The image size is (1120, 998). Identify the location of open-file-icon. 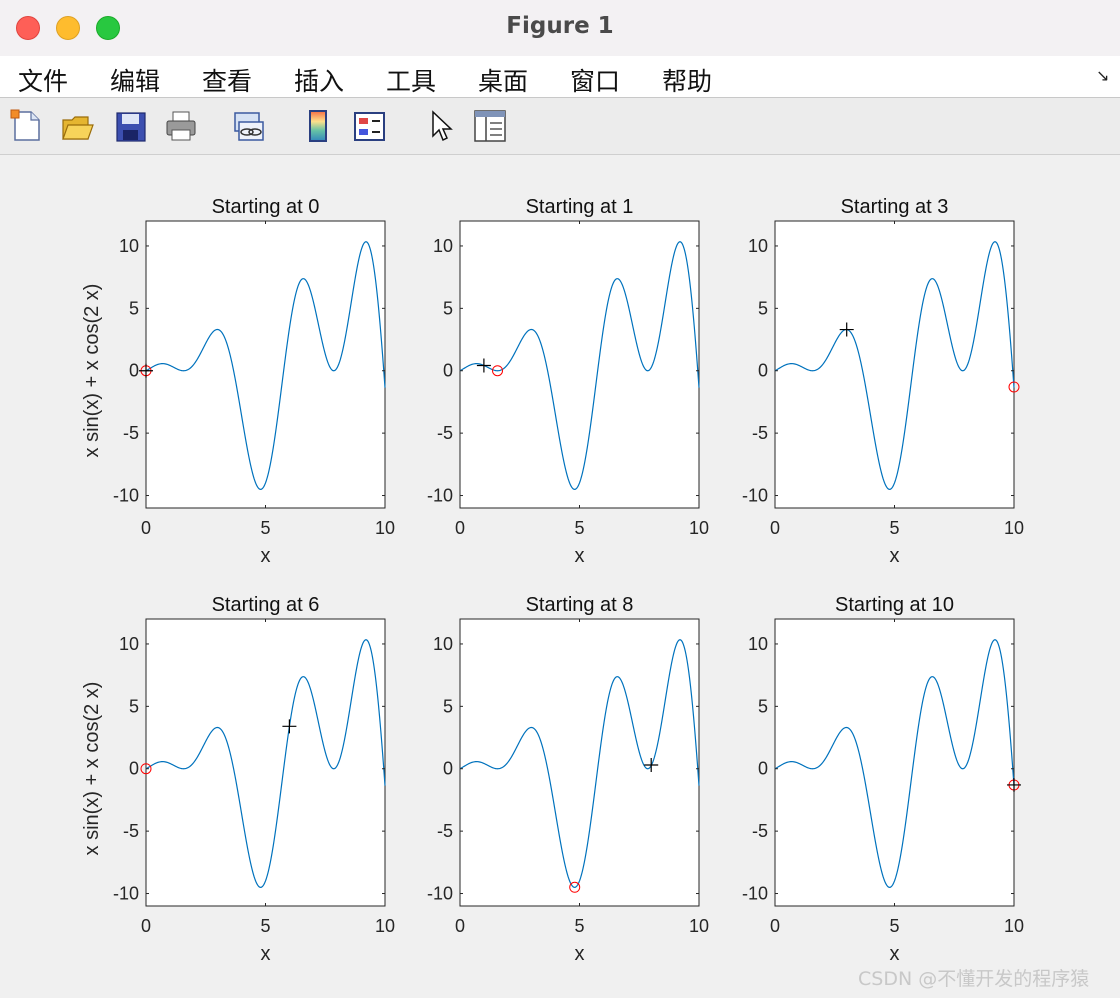
(78, 128).